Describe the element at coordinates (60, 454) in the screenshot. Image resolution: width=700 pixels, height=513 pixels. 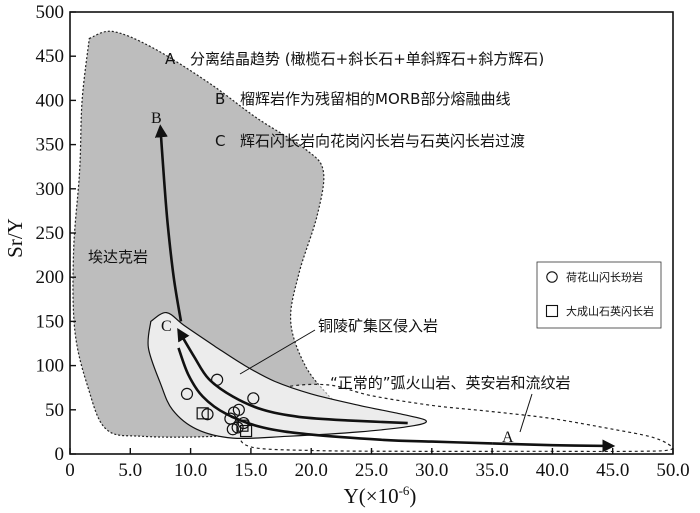
I see `y-tick-label-0: 0` at that location.